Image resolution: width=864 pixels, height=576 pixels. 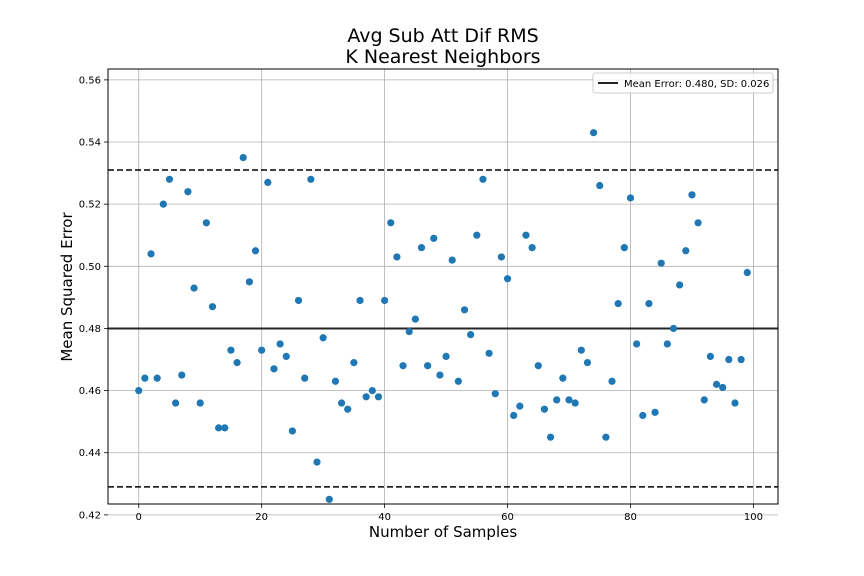 What do you see at coordinates (753, 517) in the screenshot?
I see `x-tick-label: 100` at bounding box center [753, 517].